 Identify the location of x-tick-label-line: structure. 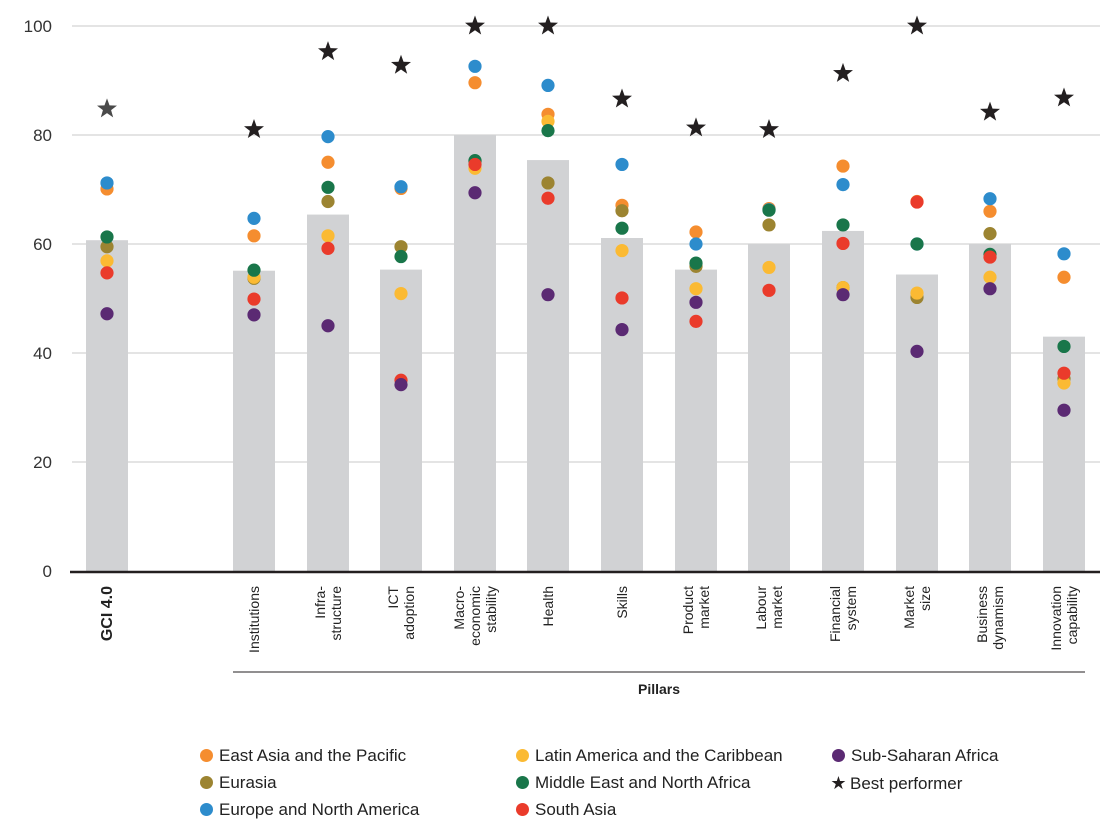
(336, 613).